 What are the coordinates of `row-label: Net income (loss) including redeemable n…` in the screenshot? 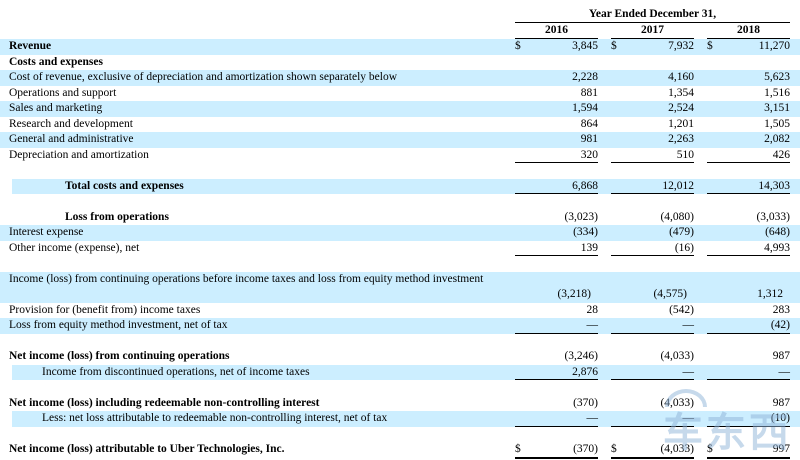 It's located at (164, 402).